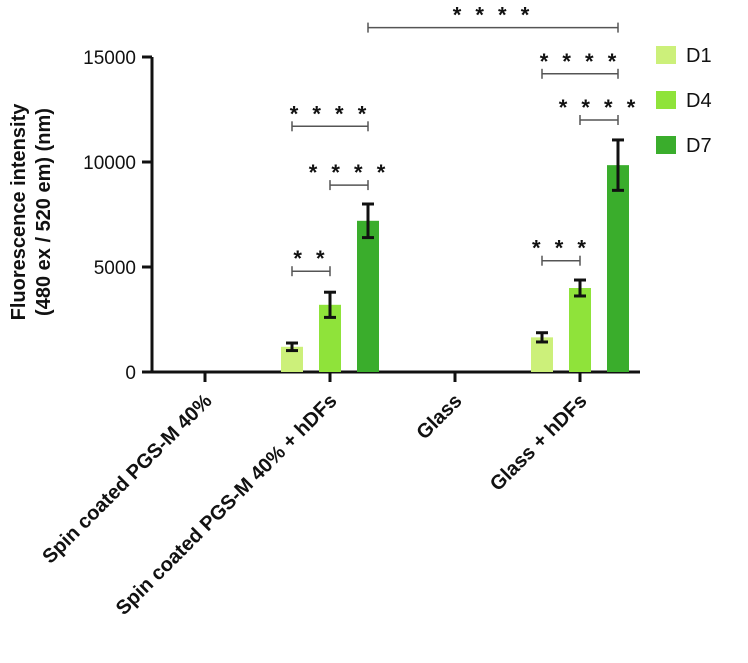 This screenshot has width=748, height=663. What do you see at coordinates (117, 216) in the screenshot?
I see `y-ticks: 0 5000 10000 15000` at bounding box center [117, 216].